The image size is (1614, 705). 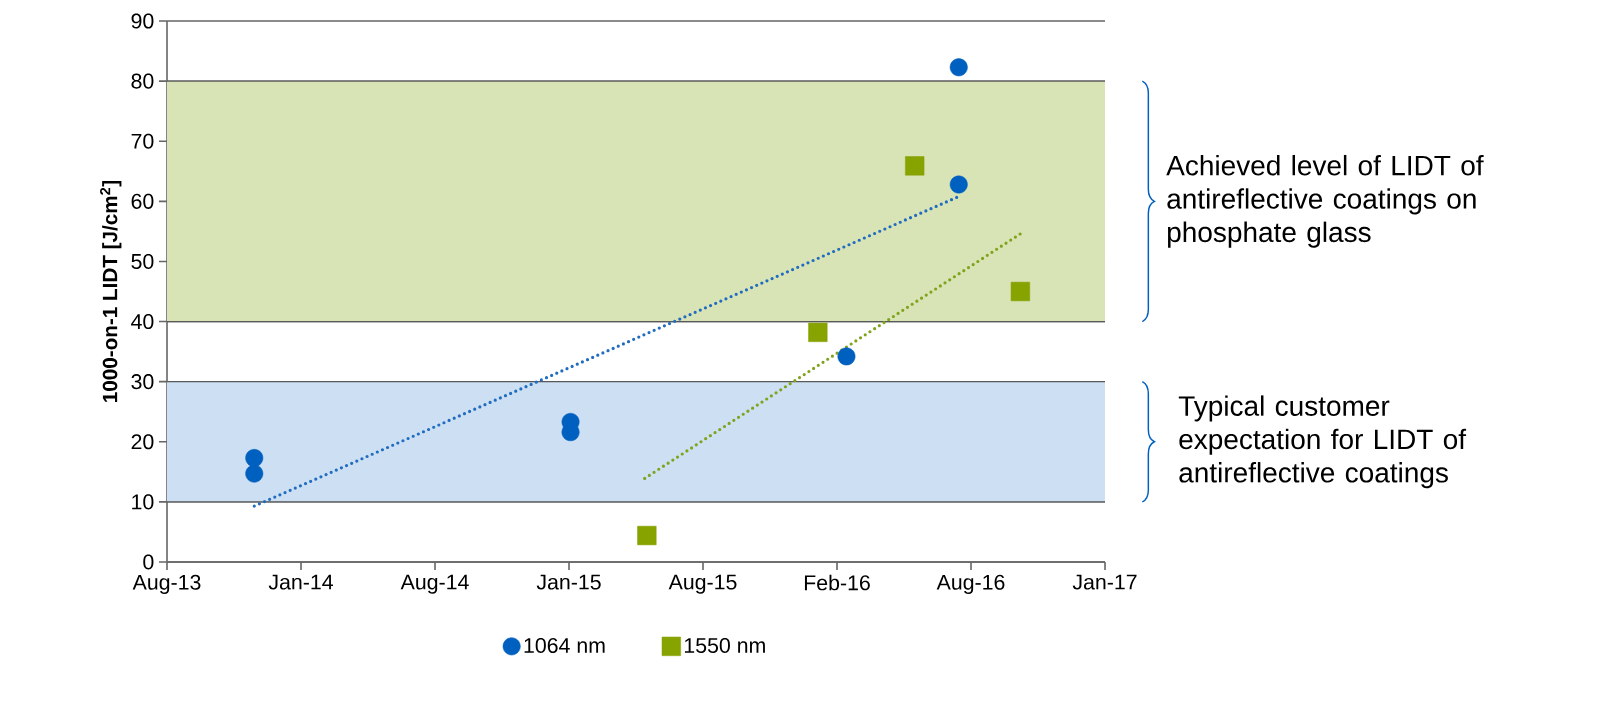 I want to click on legend-label: 1550 nm, so click(x=724, y=645).